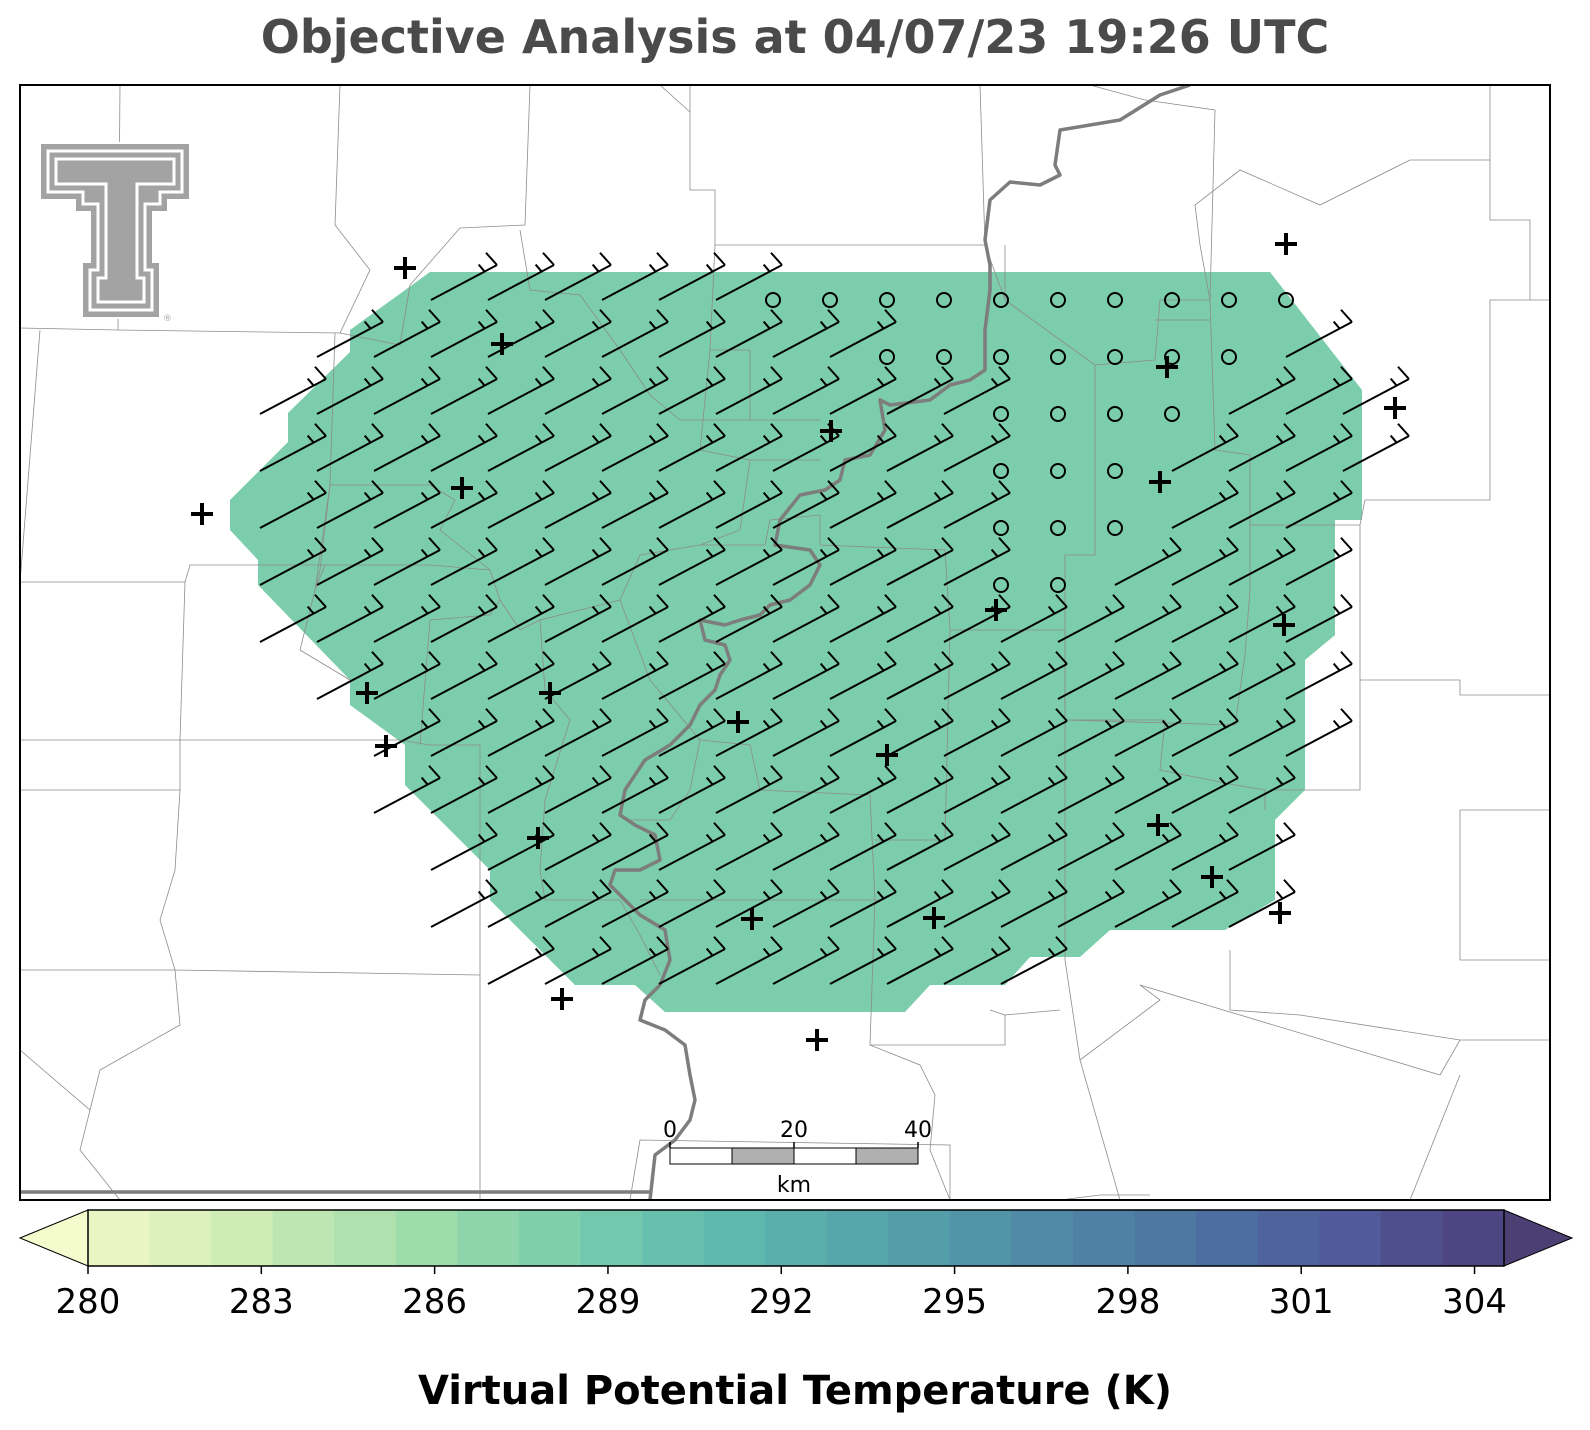  What do you see at coordinates (115, 233) in the screenshot?
I see `texas-tech-logo: ®` at bounding box center [115, 233].